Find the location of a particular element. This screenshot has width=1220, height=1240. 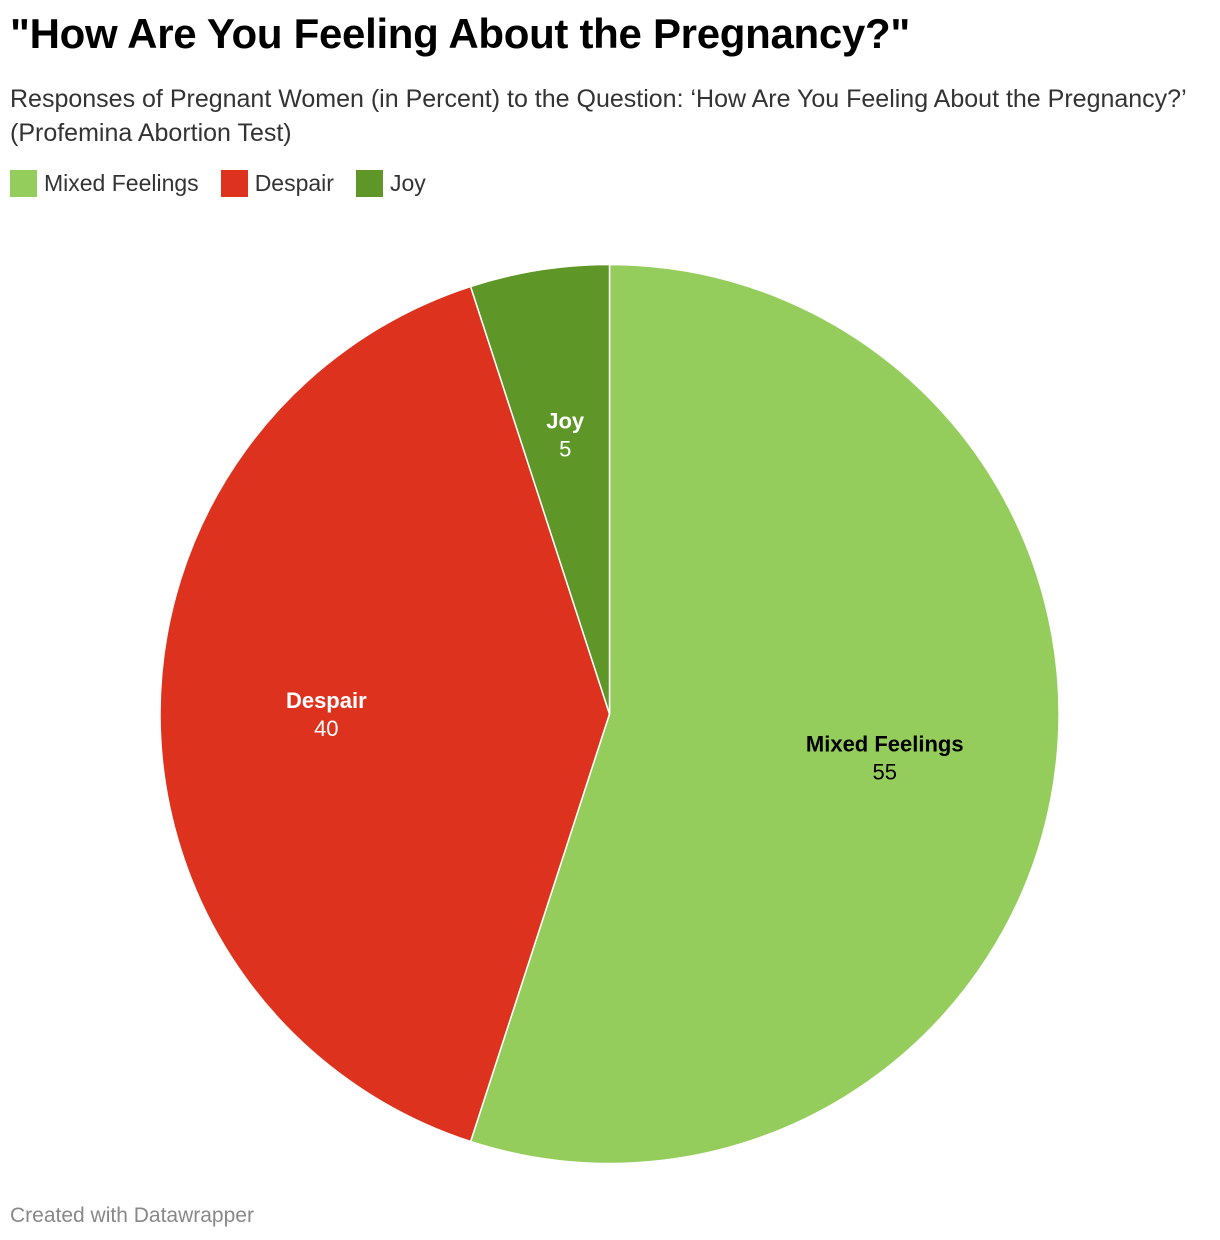

legend-item-despair: Despair is located at coordinates (277, 183).